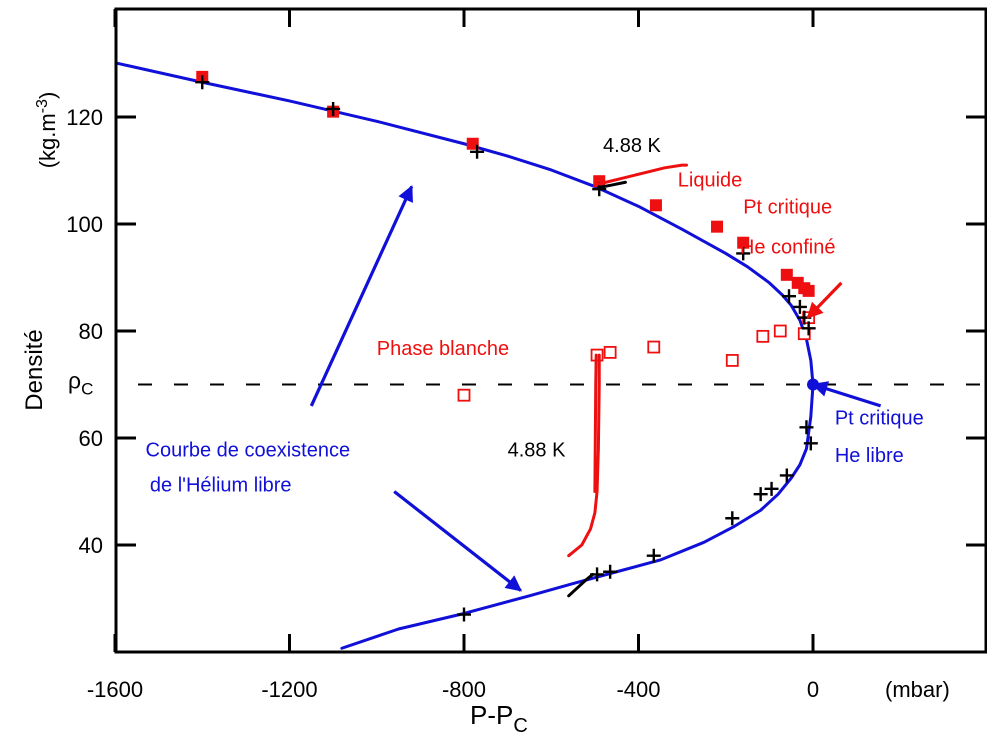 This screenshot has height=736, width=987. What do you see at coordinates (869, 456) in the screenshot?
I see `annotation-text-7: He libre` at bounding box center [869, 456].